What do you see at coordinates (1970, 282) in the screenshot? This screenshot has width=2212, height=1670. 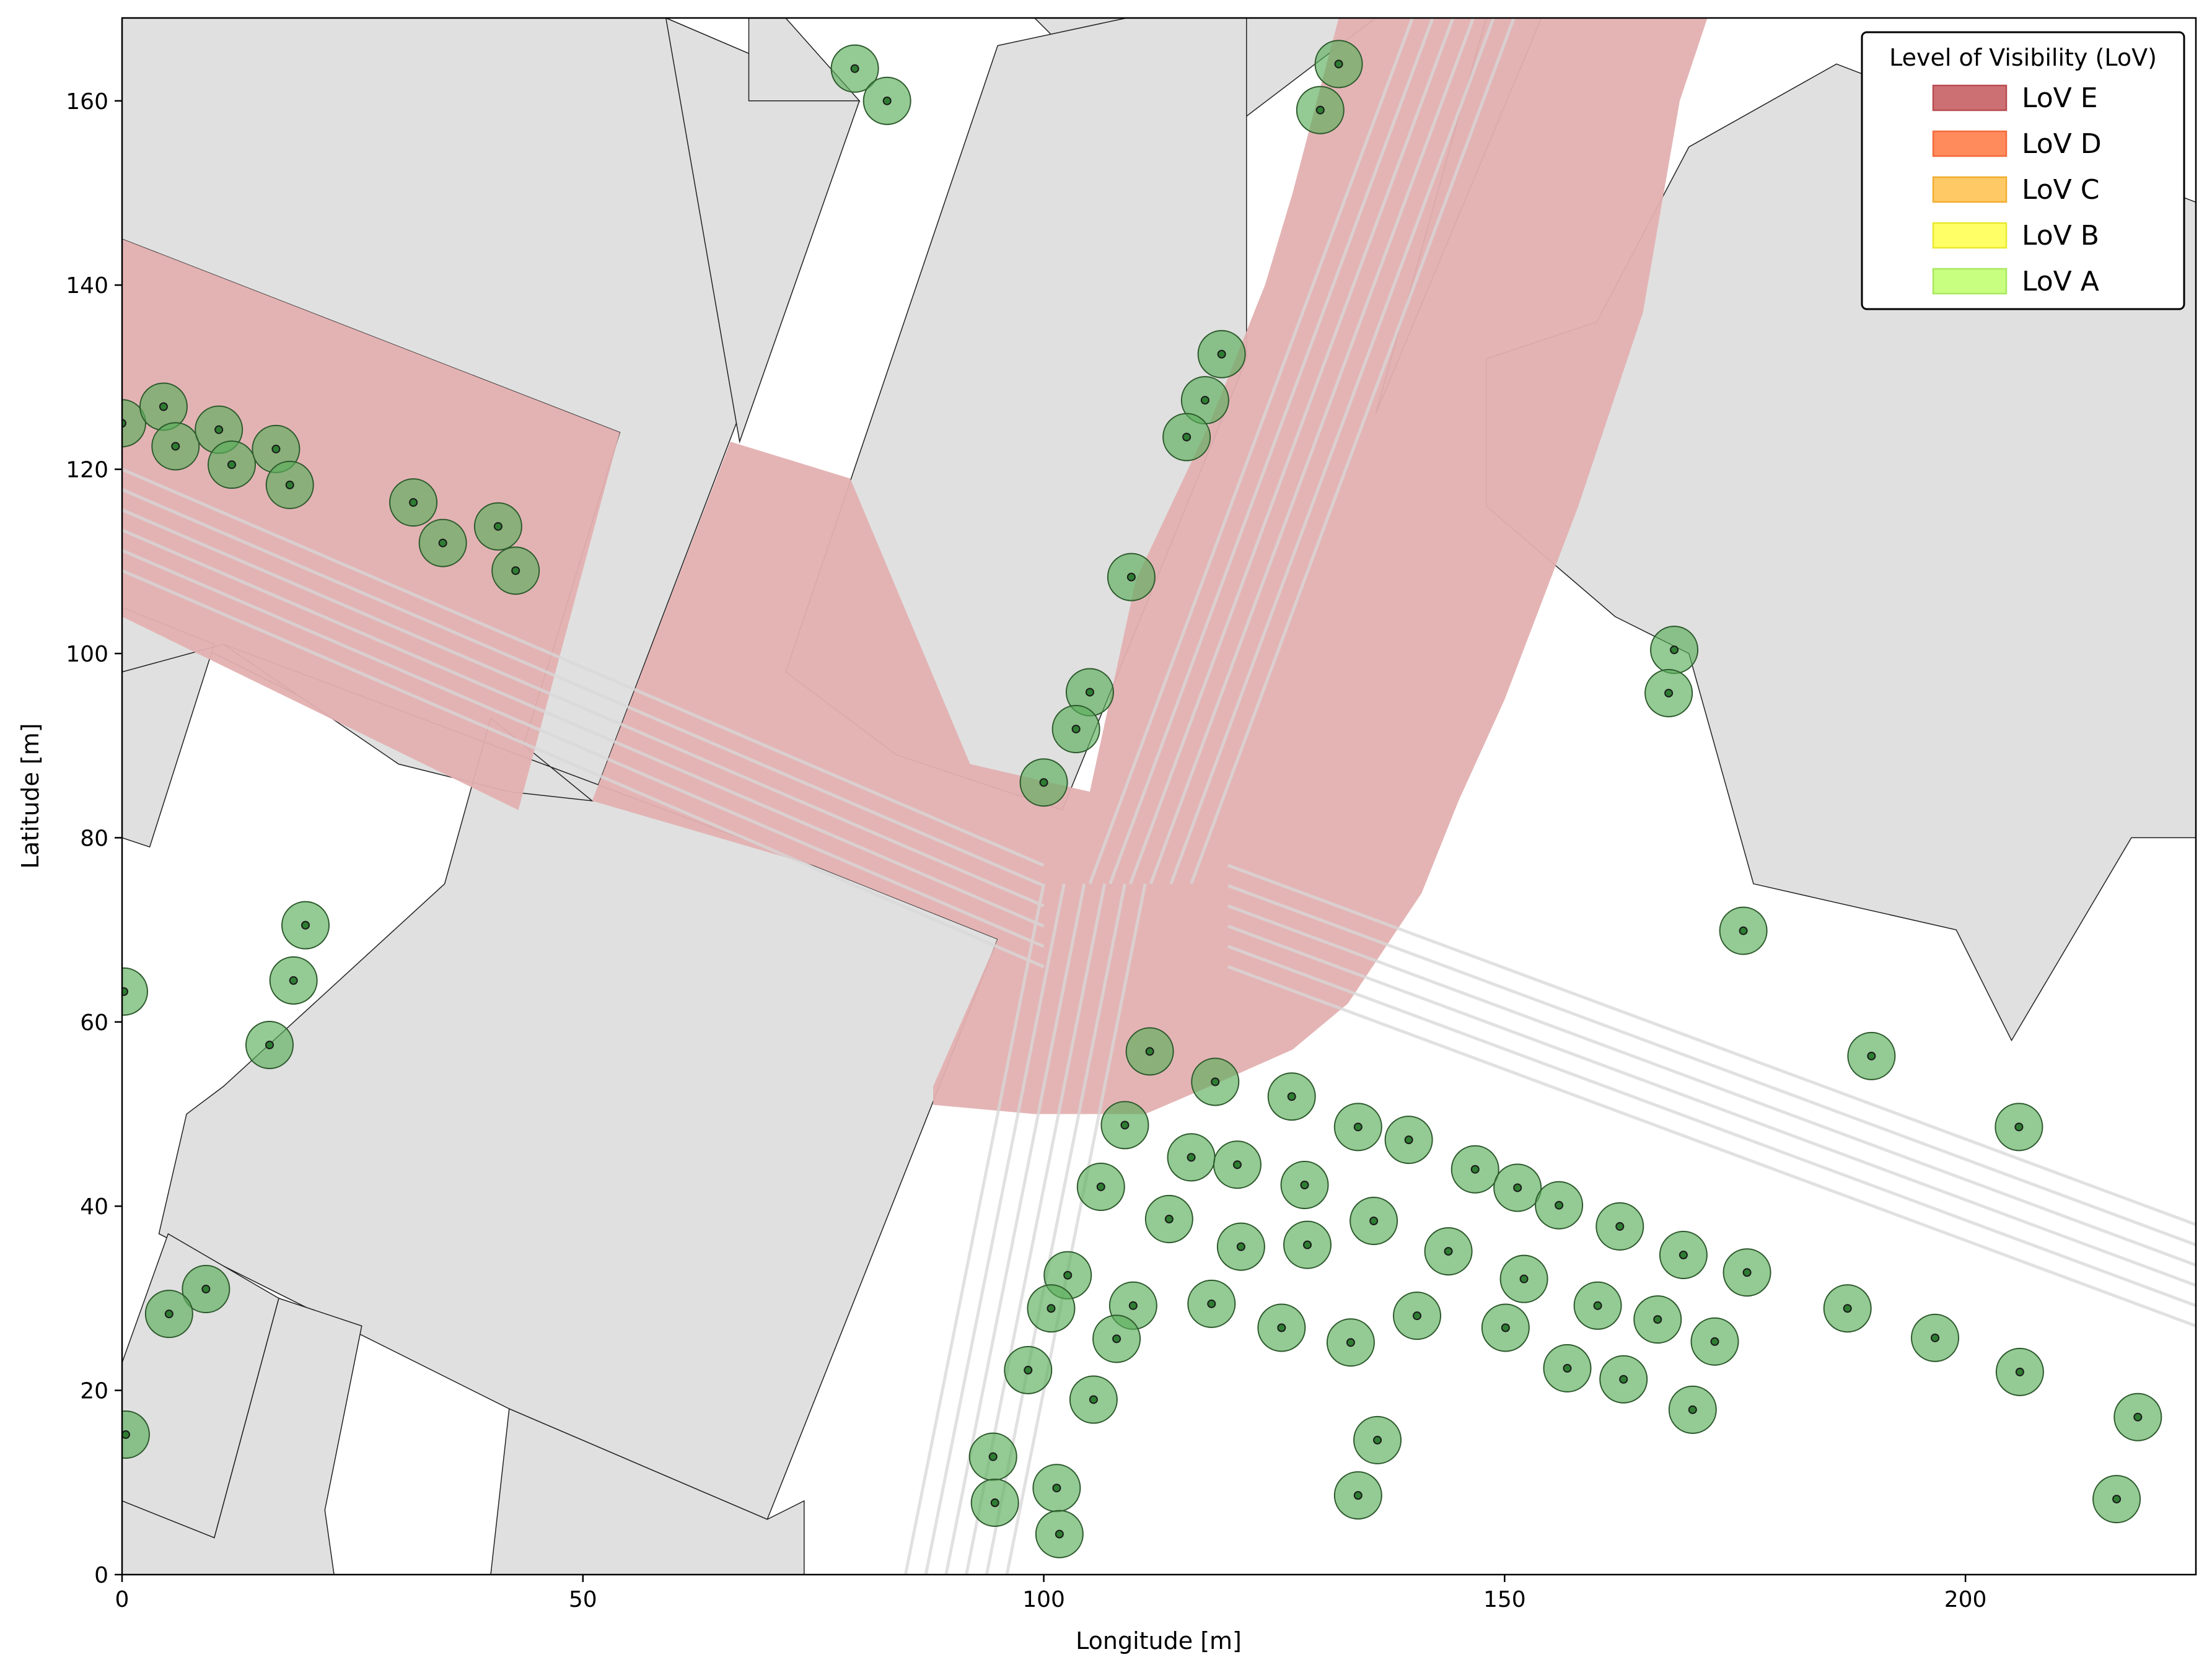 I see `legend-swatch-lov-a` at bounding box center [1970, 282].